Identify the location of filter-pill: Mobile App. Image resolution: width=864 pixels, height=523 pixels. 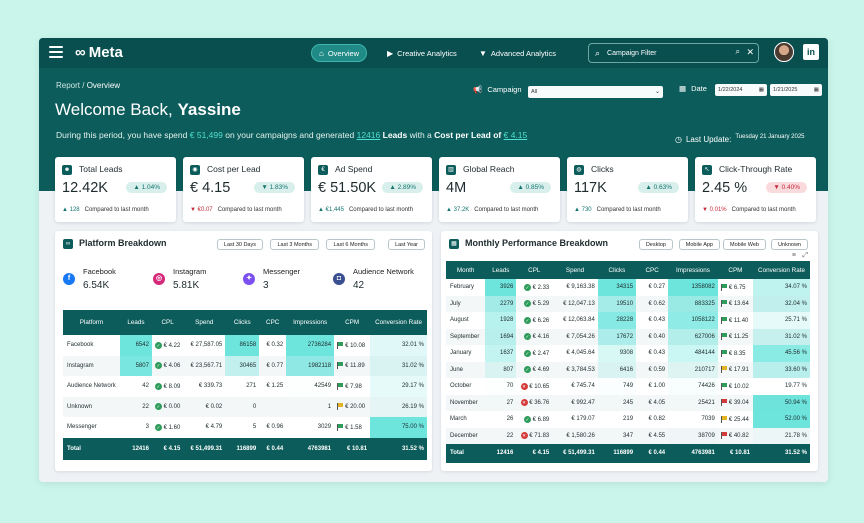
(699, 244).